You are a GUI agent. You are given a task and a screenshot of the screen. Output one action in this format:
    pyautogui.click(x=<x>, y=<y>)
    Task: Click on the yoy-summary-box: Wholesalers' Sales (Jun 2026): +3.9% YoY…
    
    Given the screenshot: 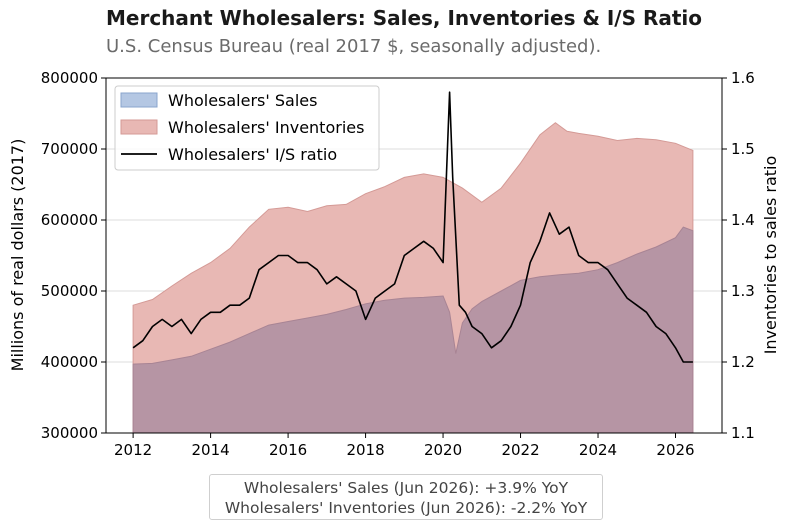 What is the action you would take?
    pyautogui.click(x=406, y=497)
    